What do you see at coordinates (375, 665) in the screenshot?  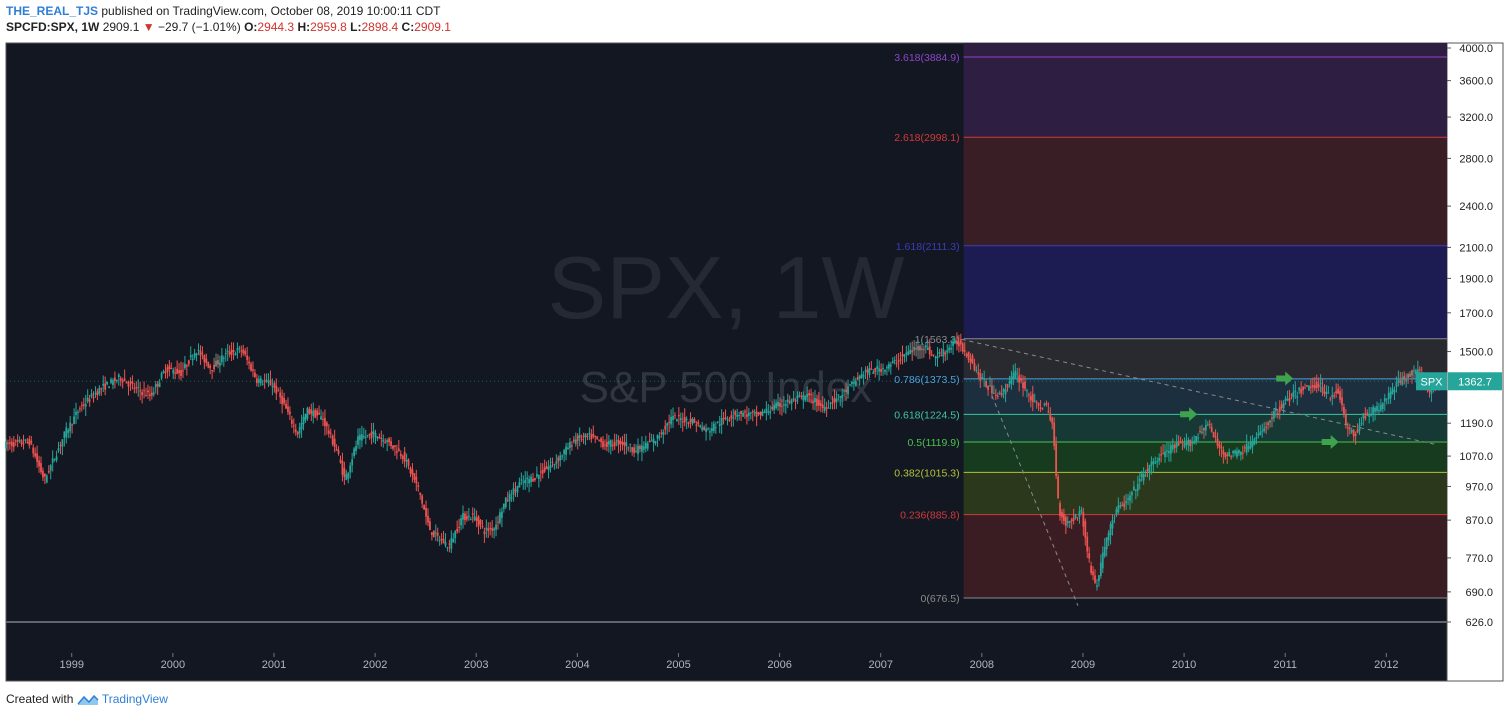 I see `x-tick-label: 2002` at bounding box center [375, 665].